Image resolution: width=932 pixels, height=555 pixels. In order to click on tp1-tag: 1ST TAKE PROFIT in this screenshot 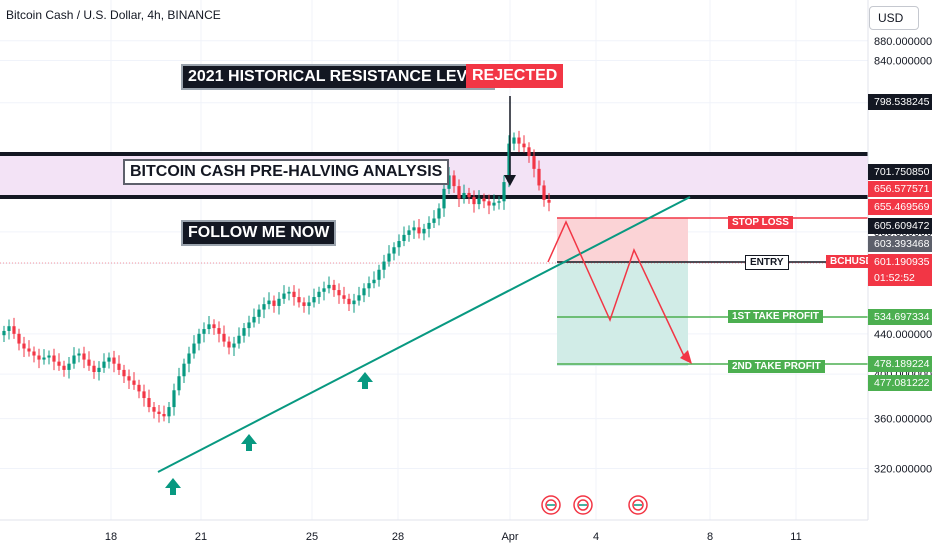, I will do `click(776, 316)`.